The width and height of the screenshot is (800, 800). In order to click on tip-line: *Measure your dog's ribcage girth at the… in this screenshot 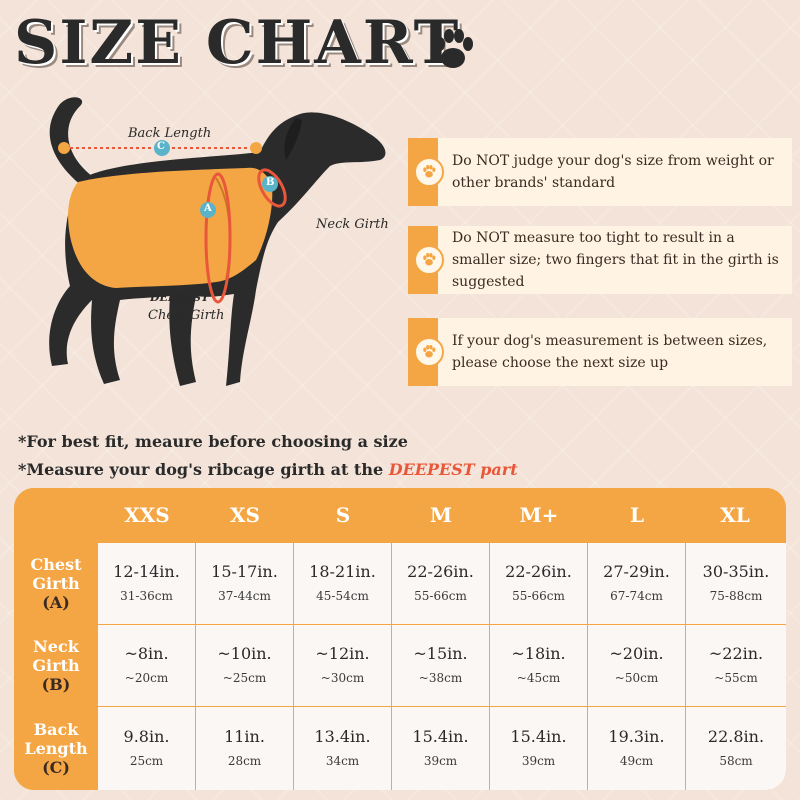, I will do `click(268, 470)`.